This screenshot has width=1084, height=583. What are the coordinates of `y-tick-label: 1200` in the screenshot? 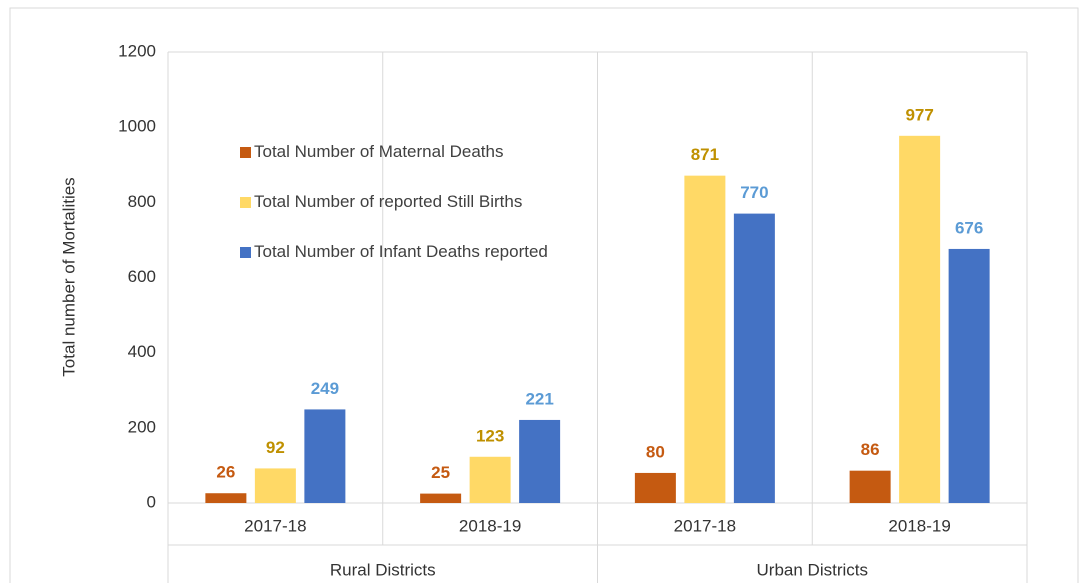 It's located at (137, 50).